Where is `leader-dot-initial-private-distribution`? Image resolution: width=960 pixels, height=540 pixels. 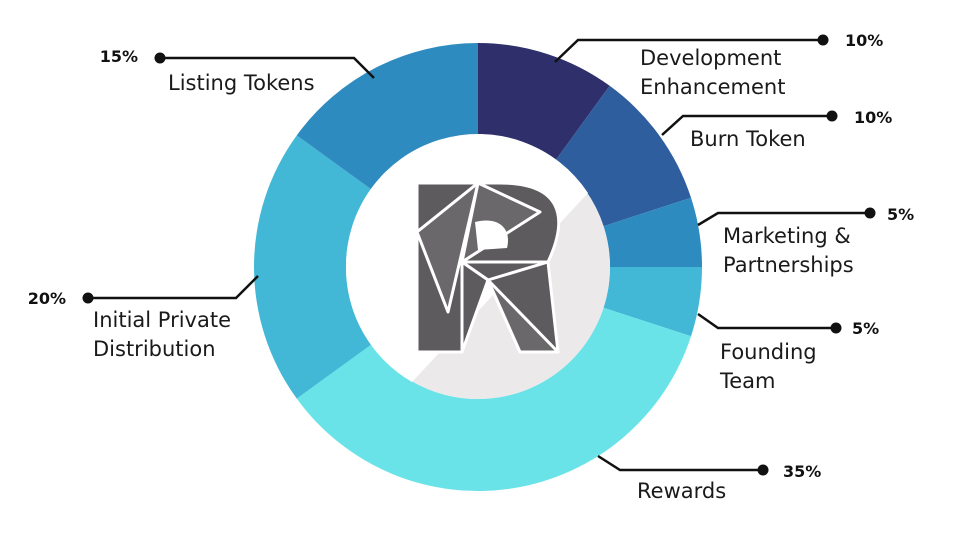 leader-dot-initial-private-distribution is located at coordinates (88, 298).